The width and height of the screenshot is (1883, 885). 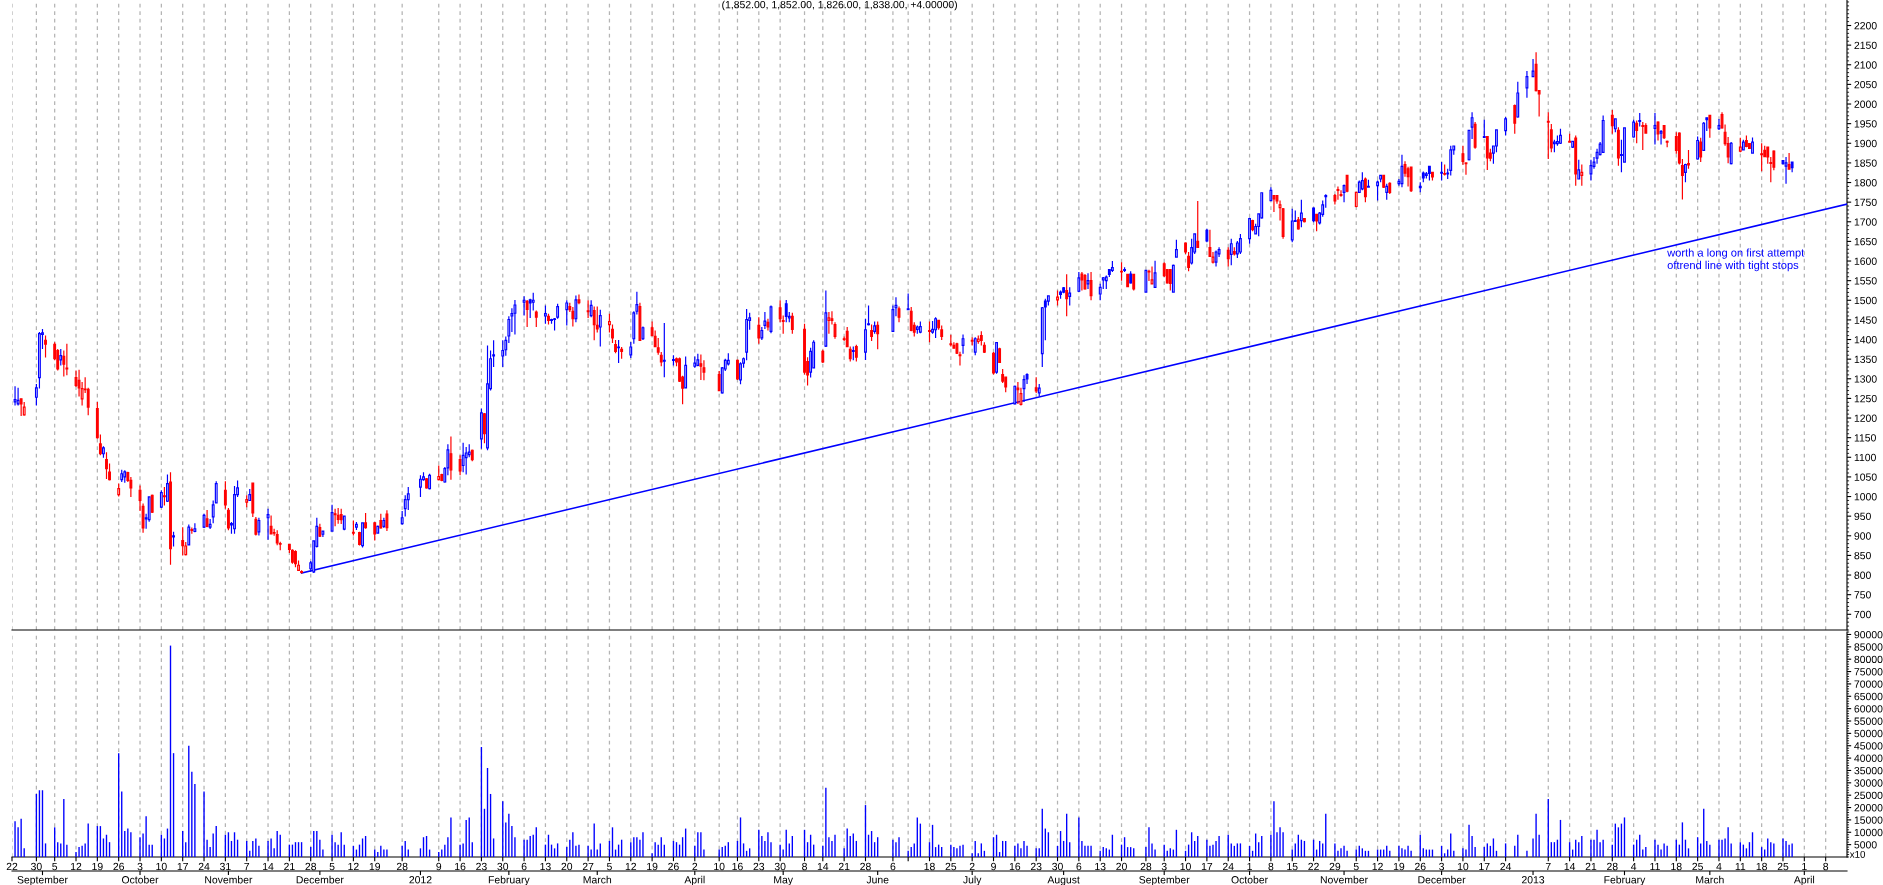 I want to click on y-tick-label: 2150, so click(x=1865, y=45).